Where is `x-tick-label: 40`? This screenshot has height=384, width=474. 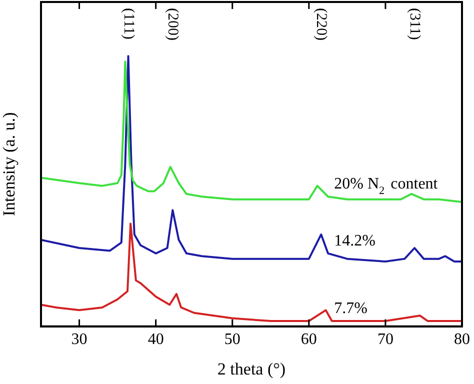
x-tick-label: 40 is located at coordinates (156, 339).